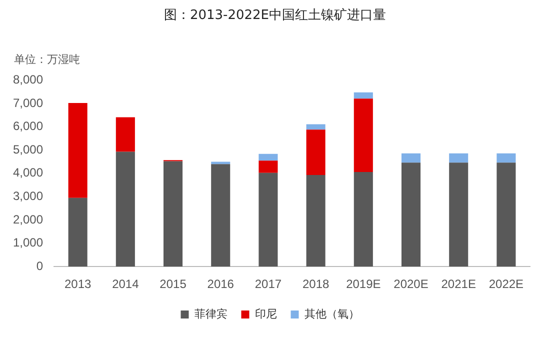 This screenshot has width=550, height=341. Describe the element at coordinates (211, 314) in the screenshot. I see `legend-label: 菲律宾` at that location.